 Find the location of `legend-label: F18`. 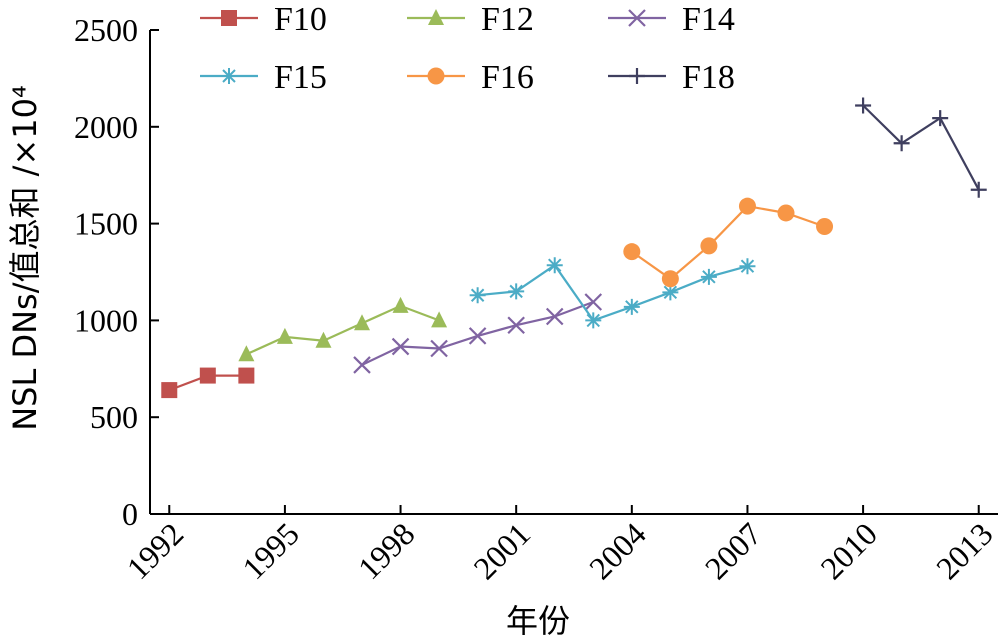

legend-label: F18 is located at coordinates (708, 77).